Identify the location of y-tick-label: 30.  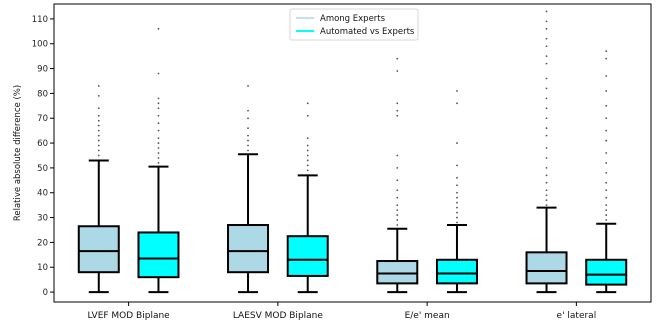
(42, 219).